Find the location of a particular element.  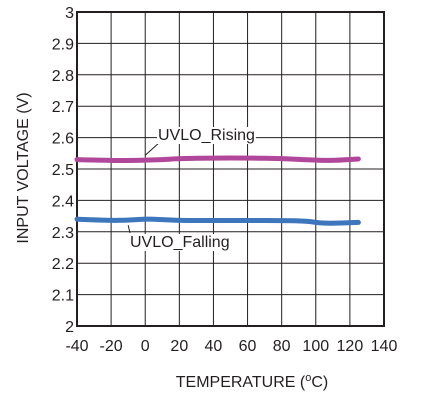

x-tick-label: 120 is located at coordinates (350, 346).